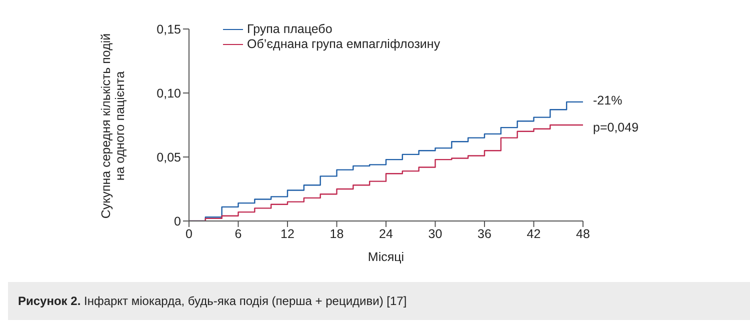 This screenshot has width=750, height=327. Describe the element at coordinates (169, 157) in the screenshot. I see `y-tick-label: 0,05` at that location.